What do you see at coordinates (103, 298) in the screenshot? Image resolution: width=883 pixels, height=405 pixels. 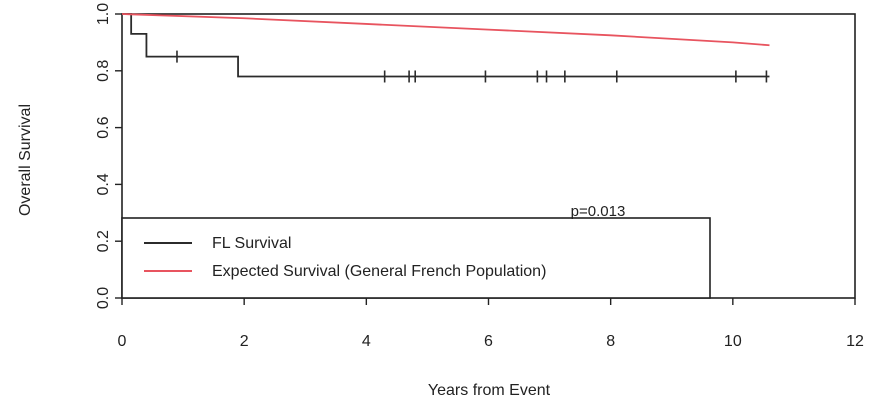 I see `y-tick-label: 0.0` at bounding box center [103, 298].